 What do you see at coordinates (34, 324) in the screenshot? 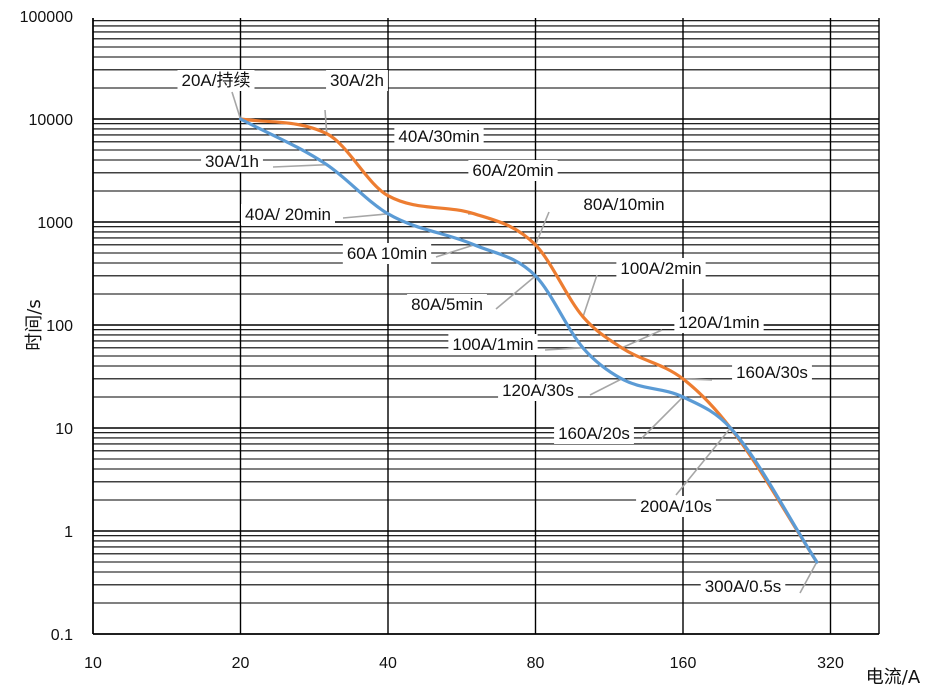
I see `y-axis-label: 时间/s` at bounding box center [34, 324].